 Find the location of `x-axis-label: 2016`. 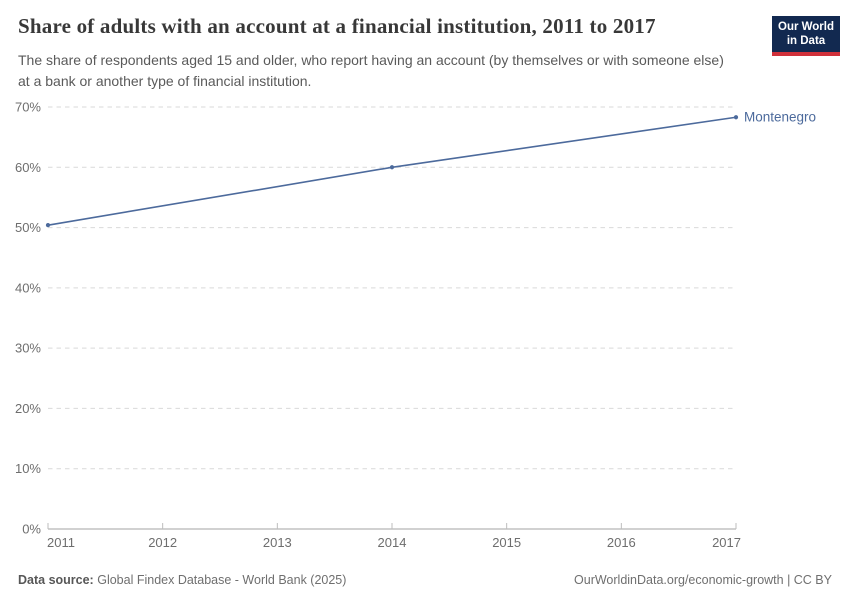

x-axis-label: 2016 is located at coordinates (621, 542).